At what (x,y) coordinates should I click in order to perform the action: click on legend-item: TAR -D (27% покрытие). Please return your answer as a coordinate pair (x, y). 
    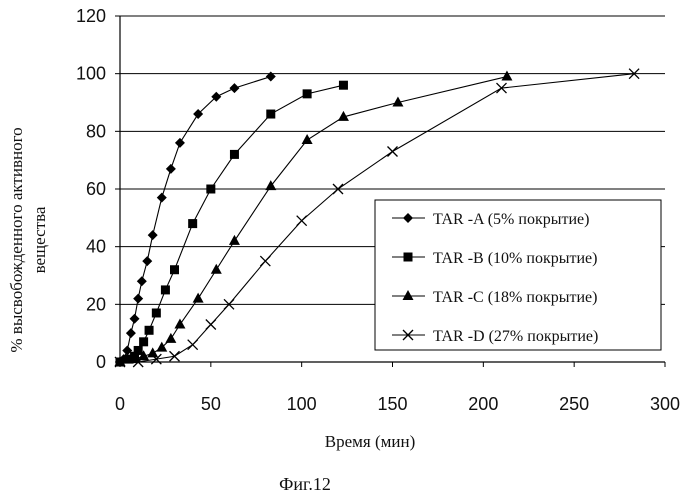
    Looking at the image, I should click on (495, 336).